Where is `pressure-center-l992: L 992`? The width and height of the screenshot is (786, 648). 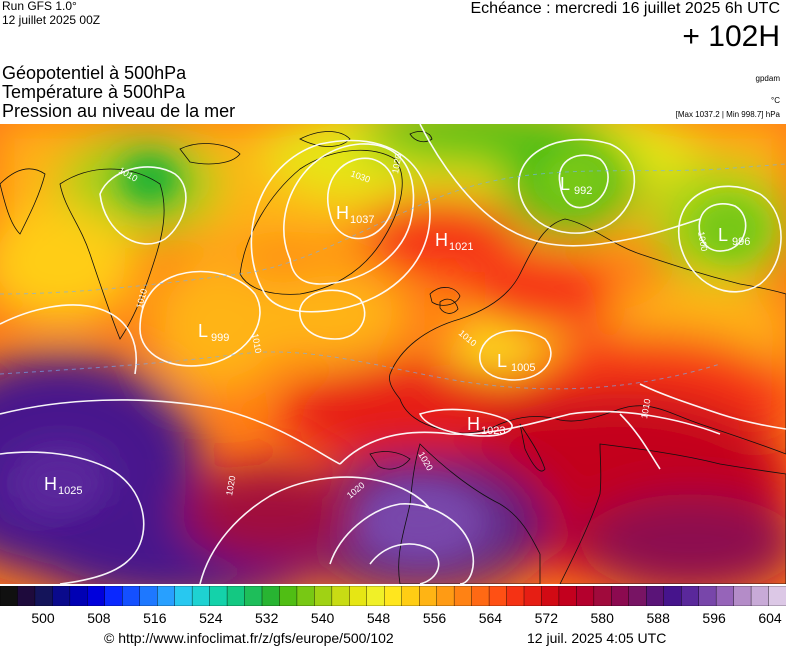
pressure-center-l992: L 992 is located at coordinates (576, 185).